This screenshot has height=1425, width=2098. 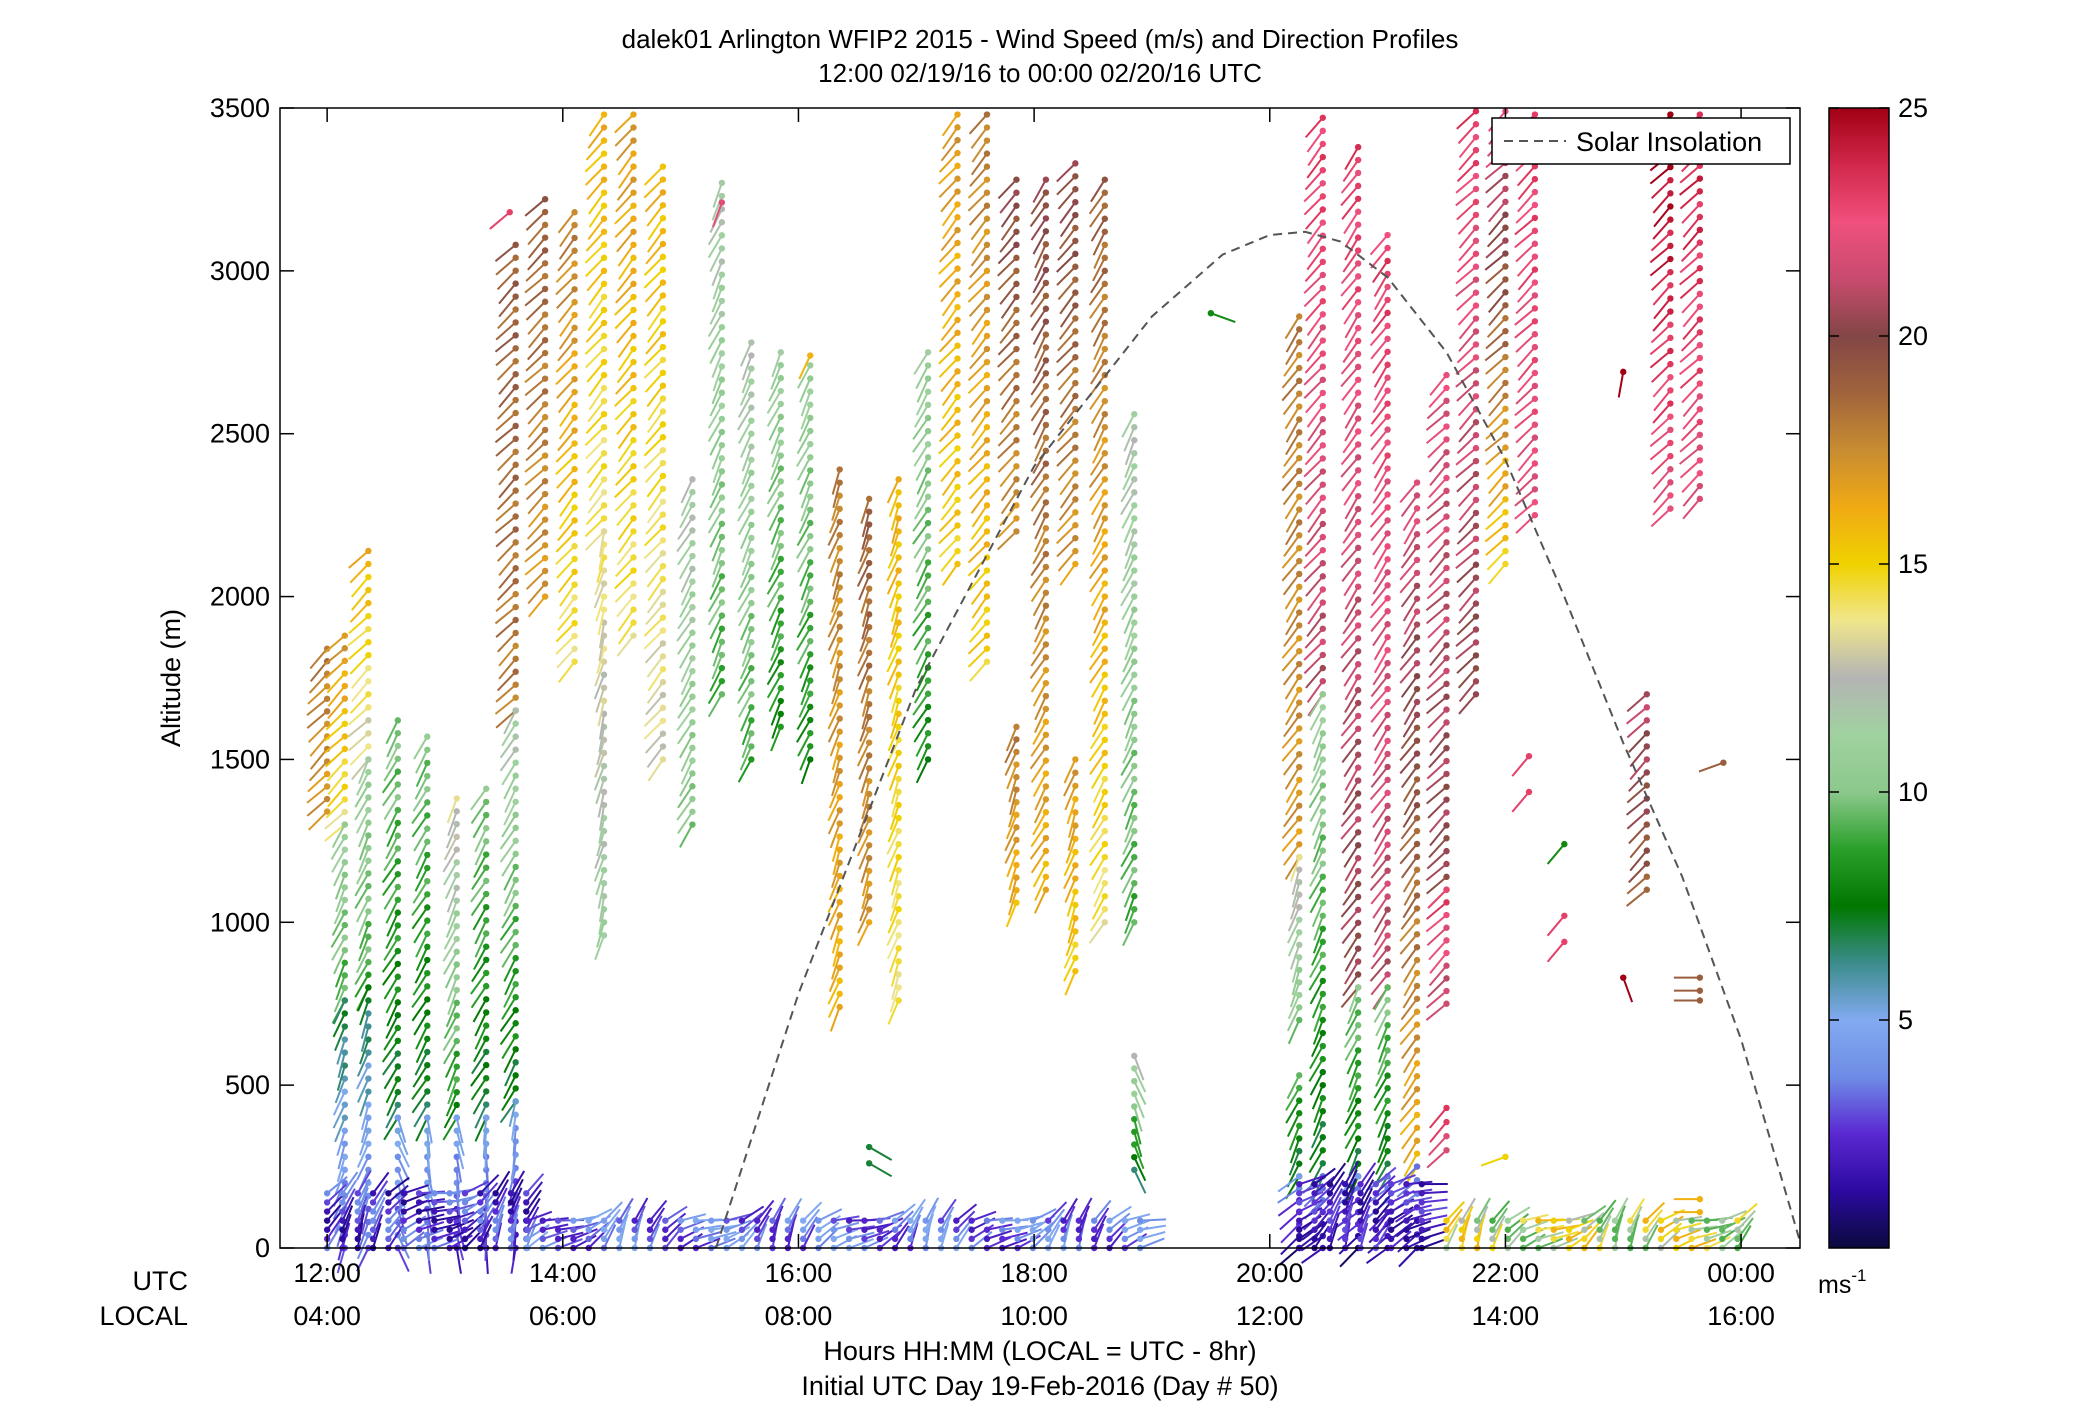 What do you see at coordinates (1858, 1275) in the screenshot?
I see `colorbar-unit-exponent: -1` at bounding box center [1858, 1275].